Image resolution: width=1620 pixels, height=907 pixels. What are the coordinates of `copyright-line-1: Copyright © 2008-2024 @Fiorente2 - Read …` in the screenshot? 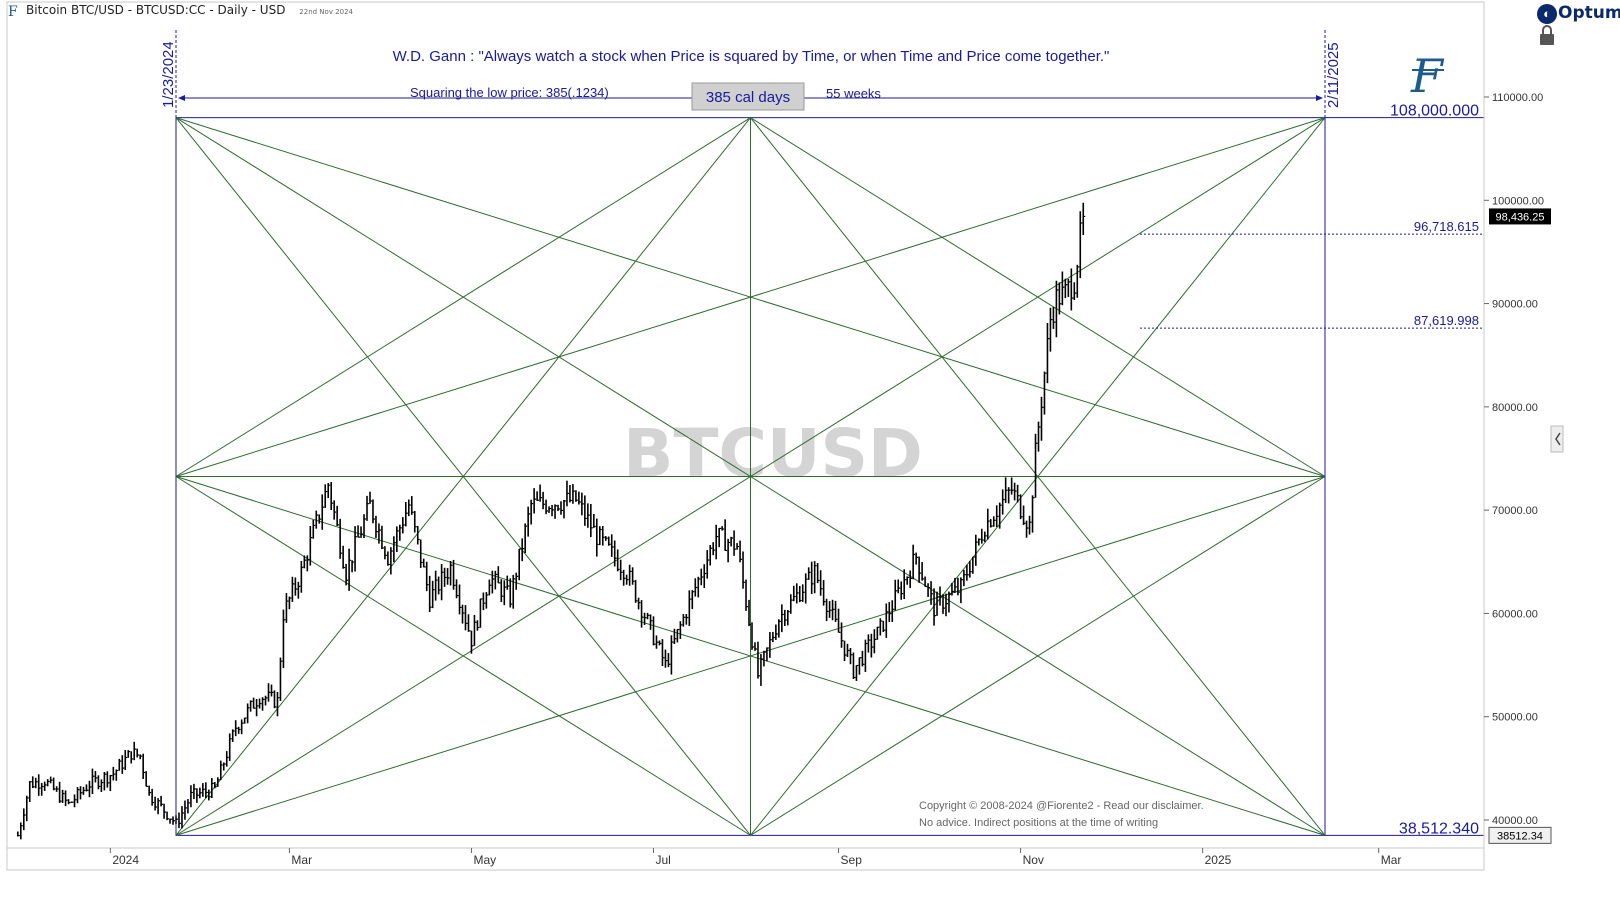 It's located at (1061, 806).